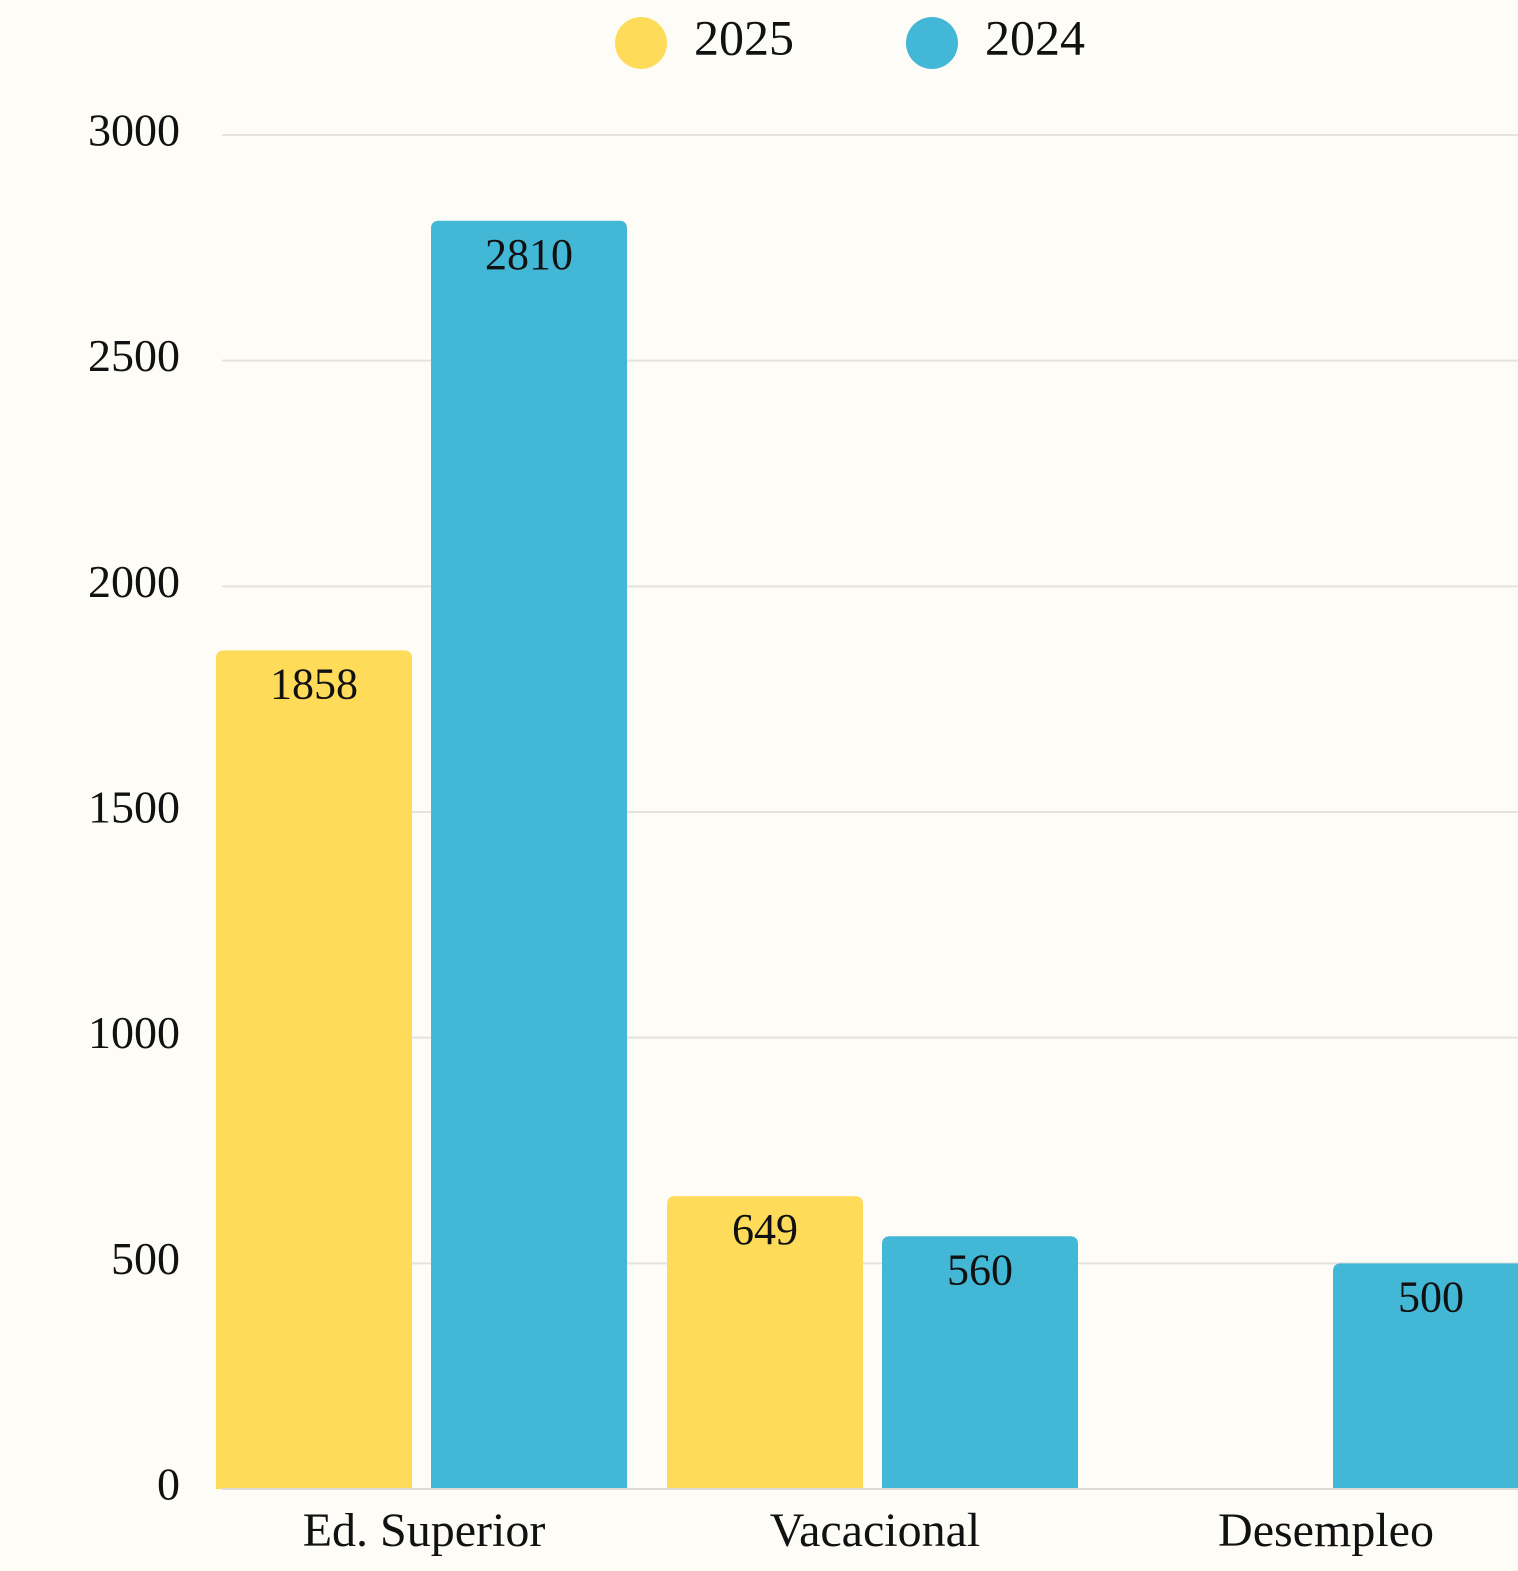 Image resolution: width=1518 pixels, height=1571 pixels. I want to click on x-tick-label: Ed. Superior, so click(424, 1530).